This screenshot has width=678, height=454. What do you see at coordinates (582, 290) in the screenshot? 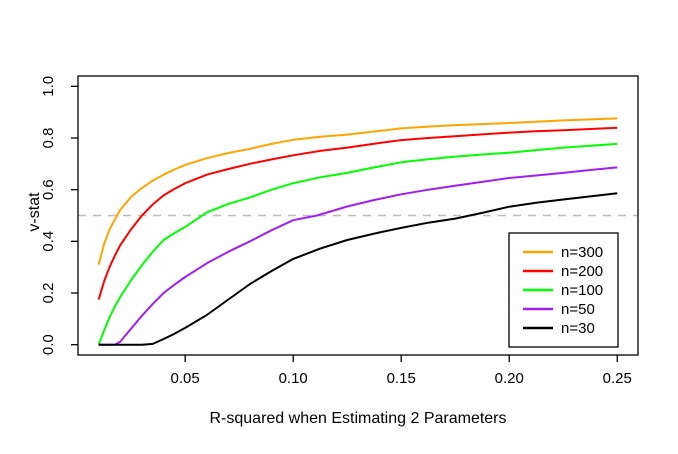
I see `legend-label-n=100: n=100` at bounding box center [582, 290].